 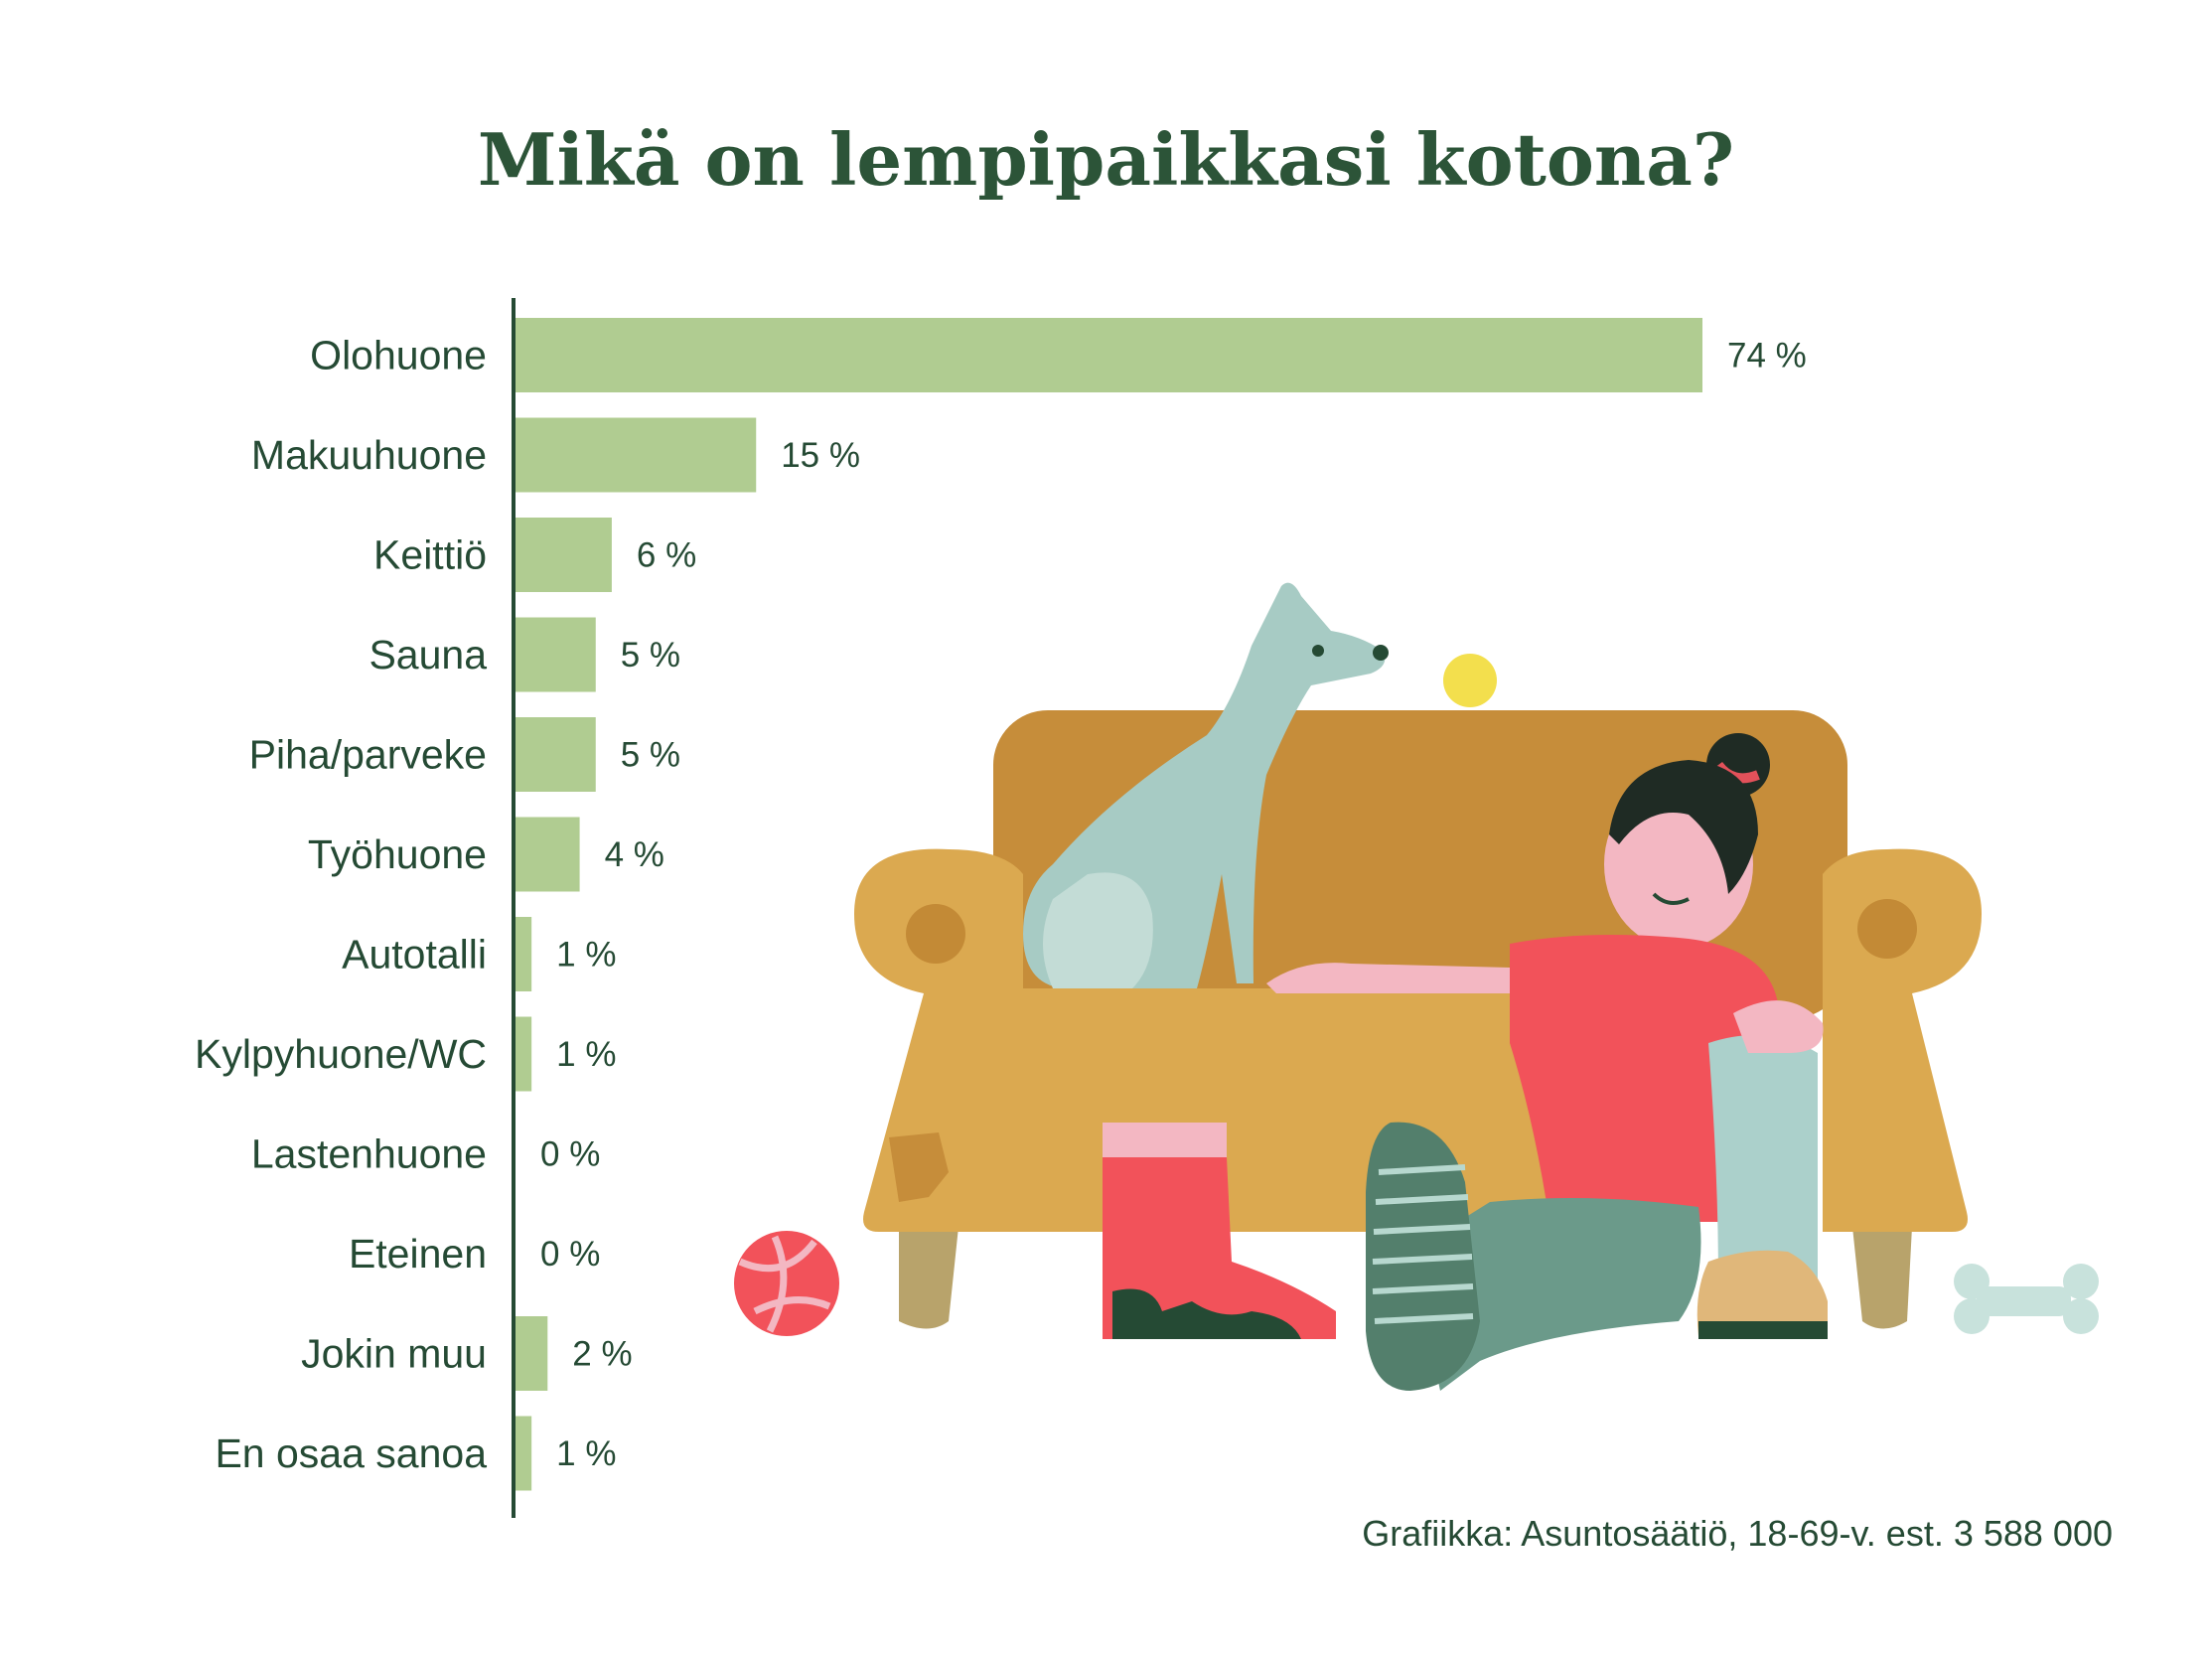 What do you see at coordinates (2027, 1299) in the screenshot?
I see `dog-bone-icon` at bounding box center [2027, 1299].